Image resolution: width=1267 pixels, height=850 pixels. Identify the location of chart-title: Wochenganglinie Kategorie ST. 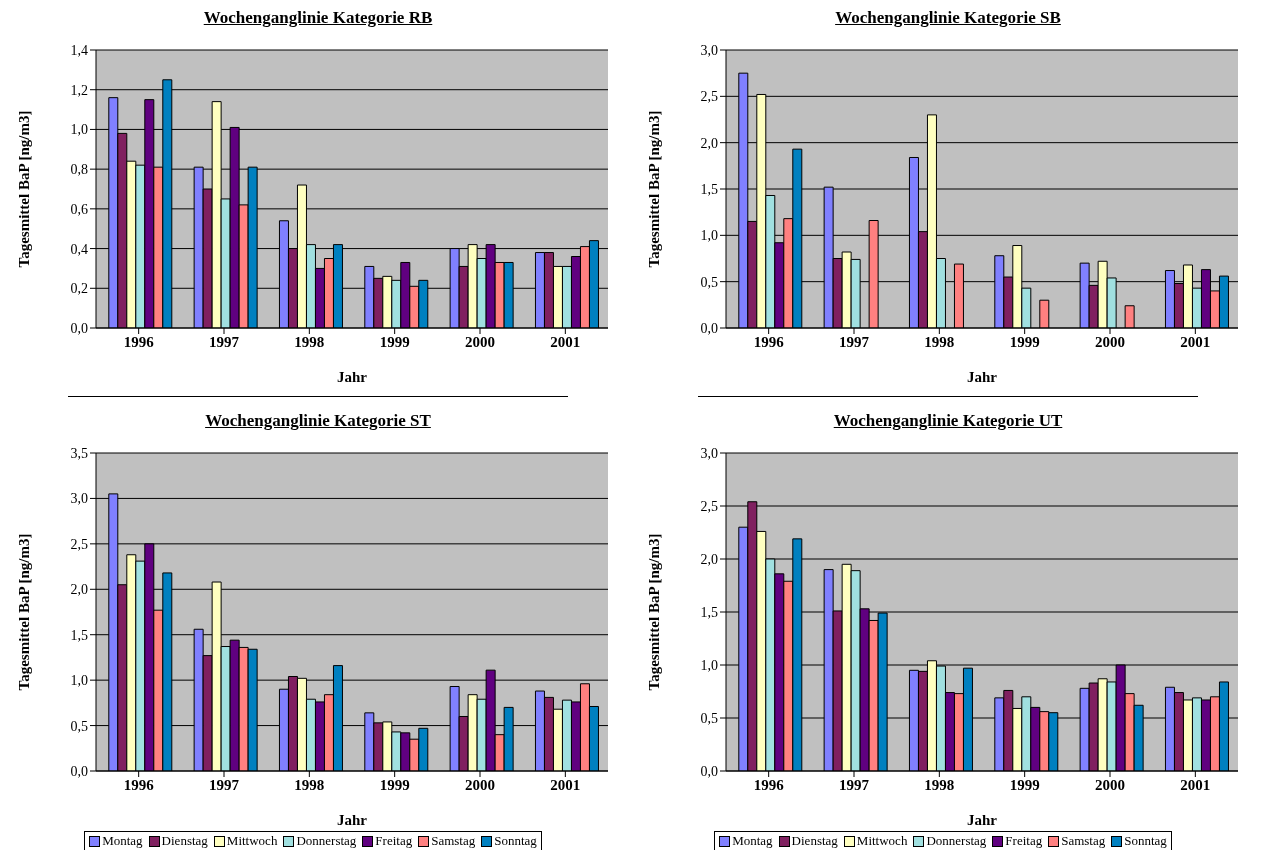
(318, 421).